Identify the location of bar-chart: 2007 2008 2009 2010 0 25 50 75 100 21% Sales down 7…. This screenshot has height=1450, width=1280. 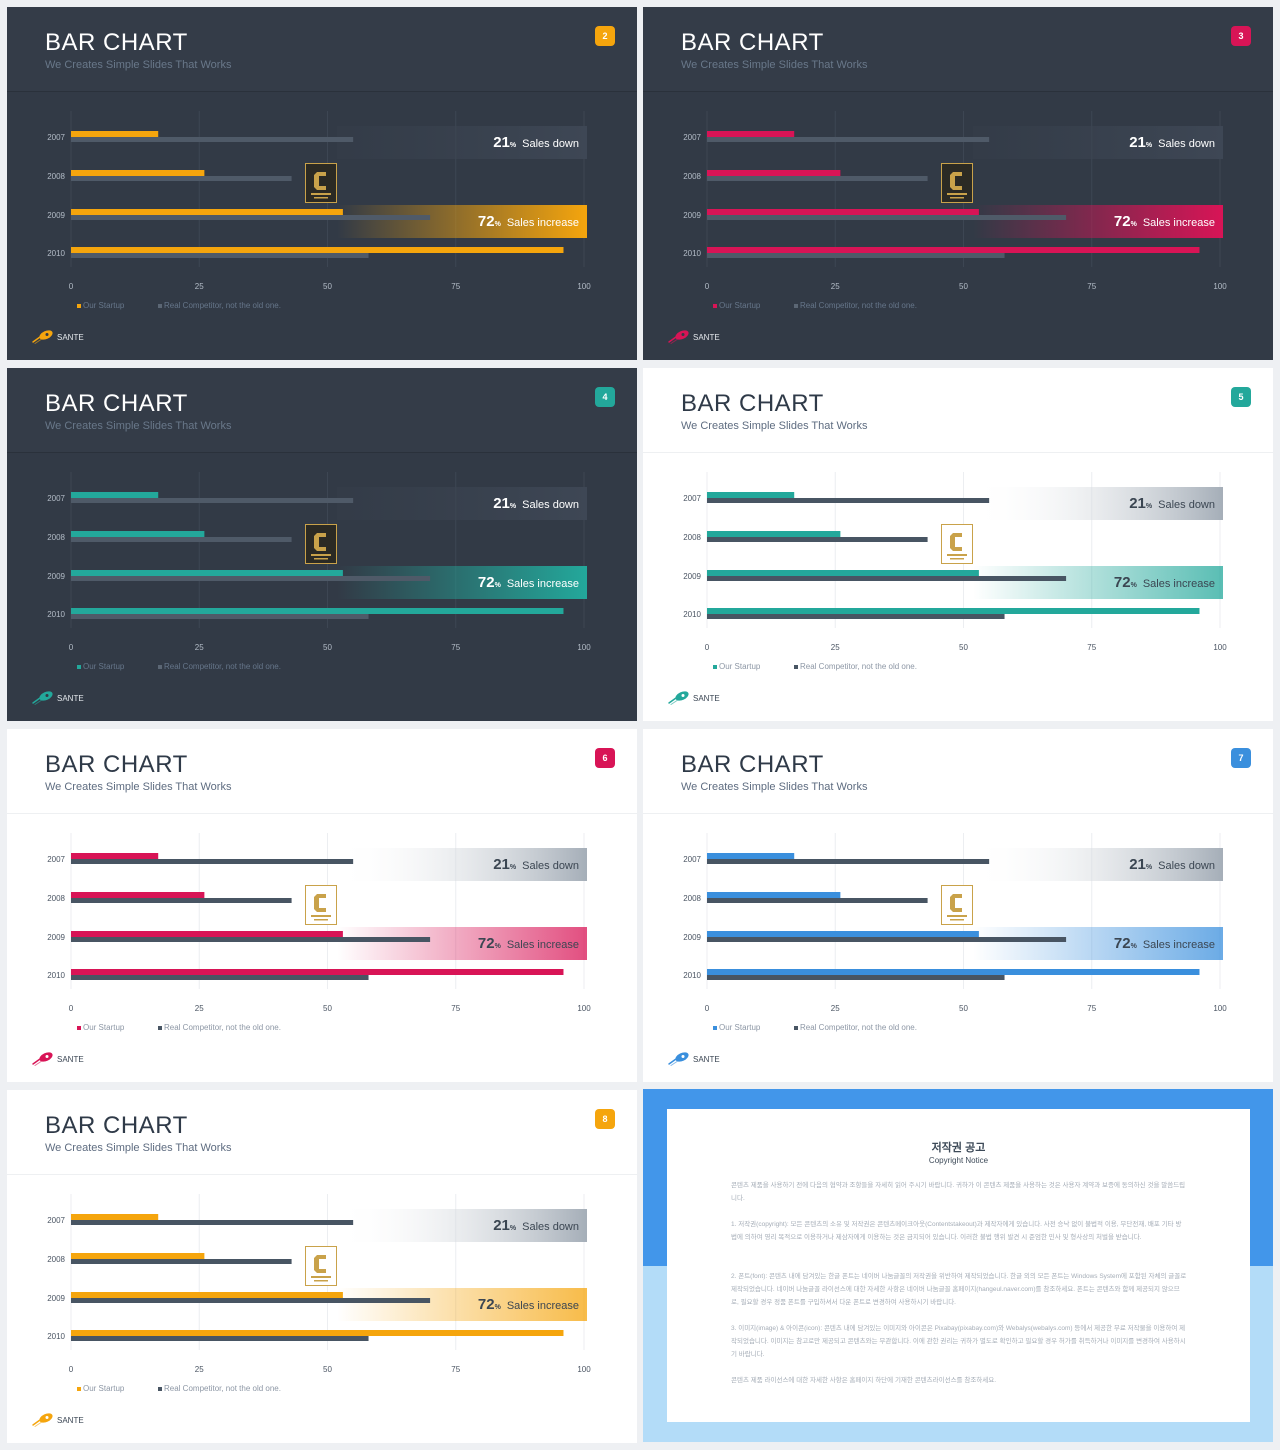
(955, 201).